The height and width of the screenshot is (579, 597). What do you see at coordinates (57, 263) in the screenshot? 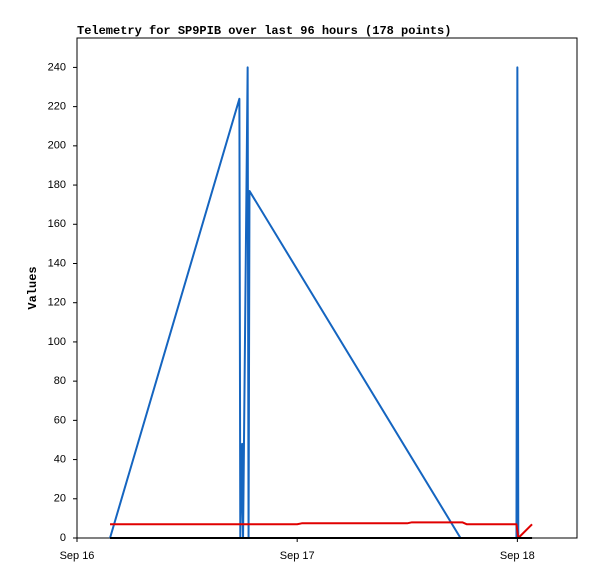
I see `y-tick-label: 140` at bounding box center [57, 263].